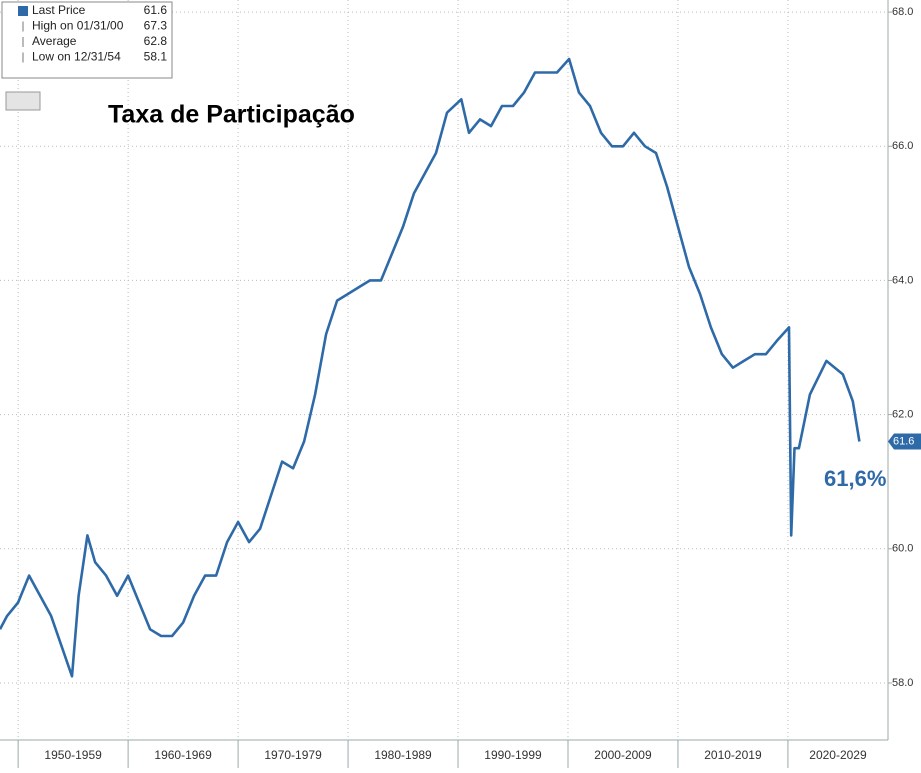 Image resolution: width=921 pixels, height=773 pixels. Describe the element at coordinates (76, 57) in the screenshot. I see `legend-label: Low on 12/31/54` at that location.